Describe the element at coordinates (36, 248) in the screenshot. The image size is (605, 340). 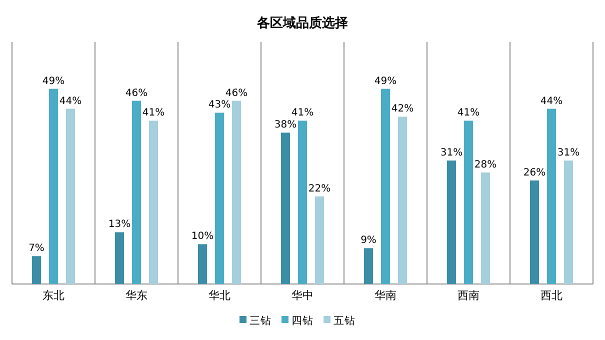
I see `data-label: 7%` at that location.